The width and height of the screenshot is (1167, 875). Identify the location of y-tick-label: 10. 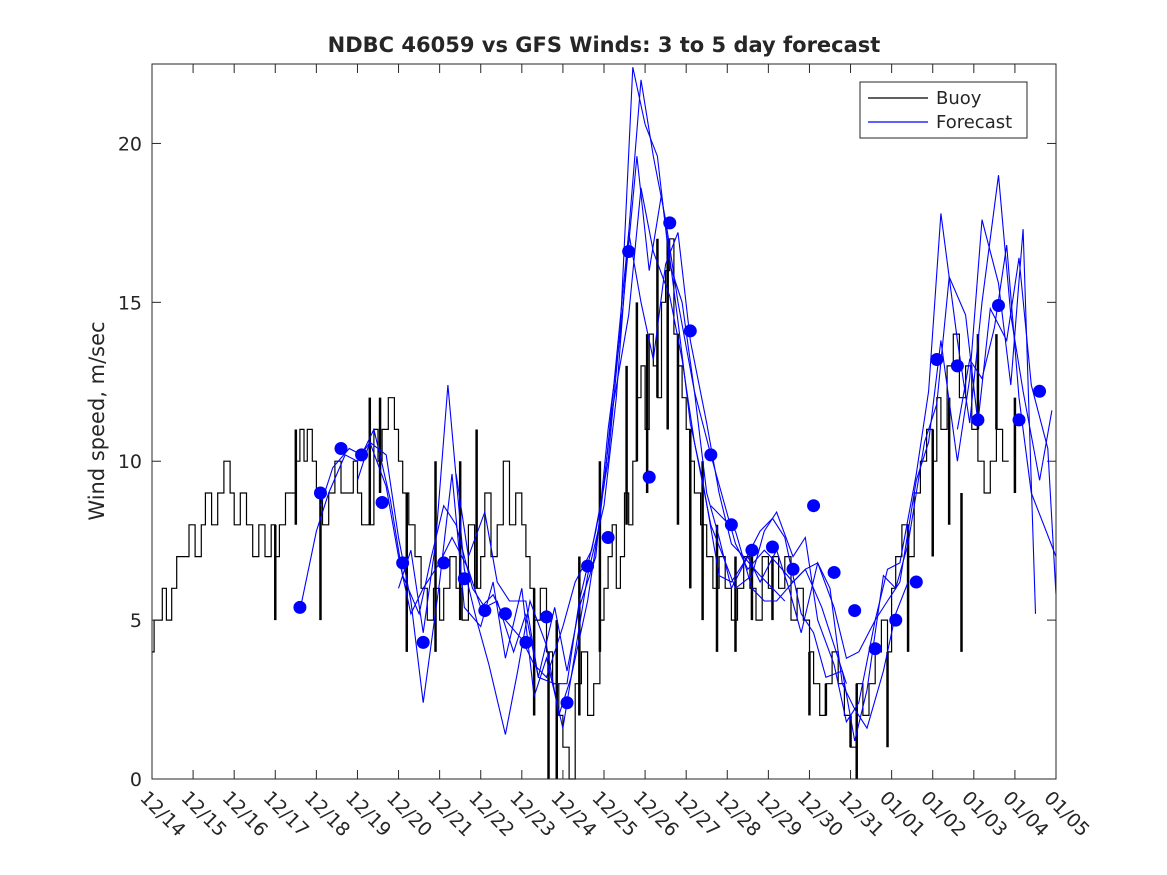
(130, 462).